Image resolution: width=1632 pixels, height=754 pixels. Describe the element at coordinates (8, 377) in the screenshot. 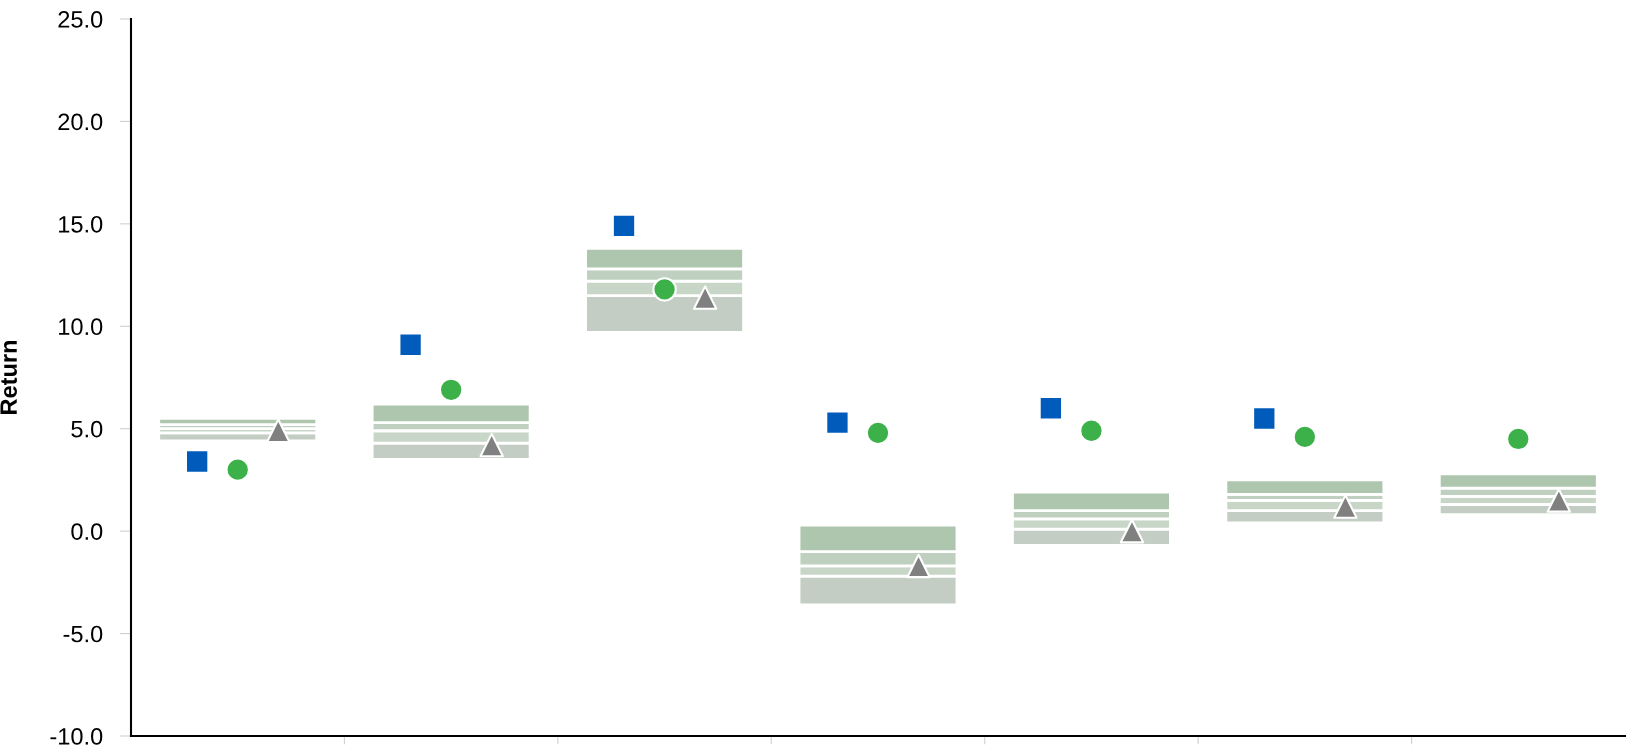

I see `y-axis-title: Return` at that location.